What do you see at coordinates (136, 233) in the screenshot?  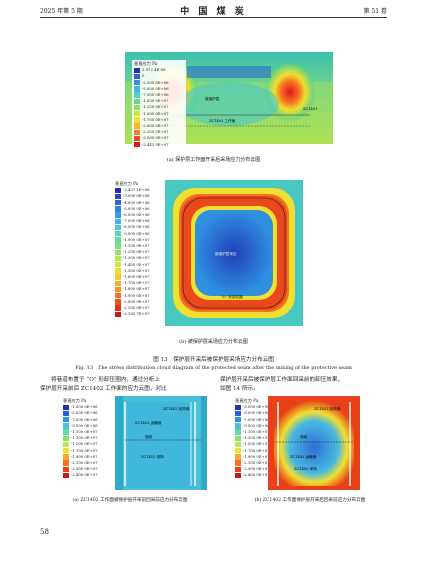 I see `fig-b-legend-label: -9.000 0E+06` at bounding box center [136, 233].